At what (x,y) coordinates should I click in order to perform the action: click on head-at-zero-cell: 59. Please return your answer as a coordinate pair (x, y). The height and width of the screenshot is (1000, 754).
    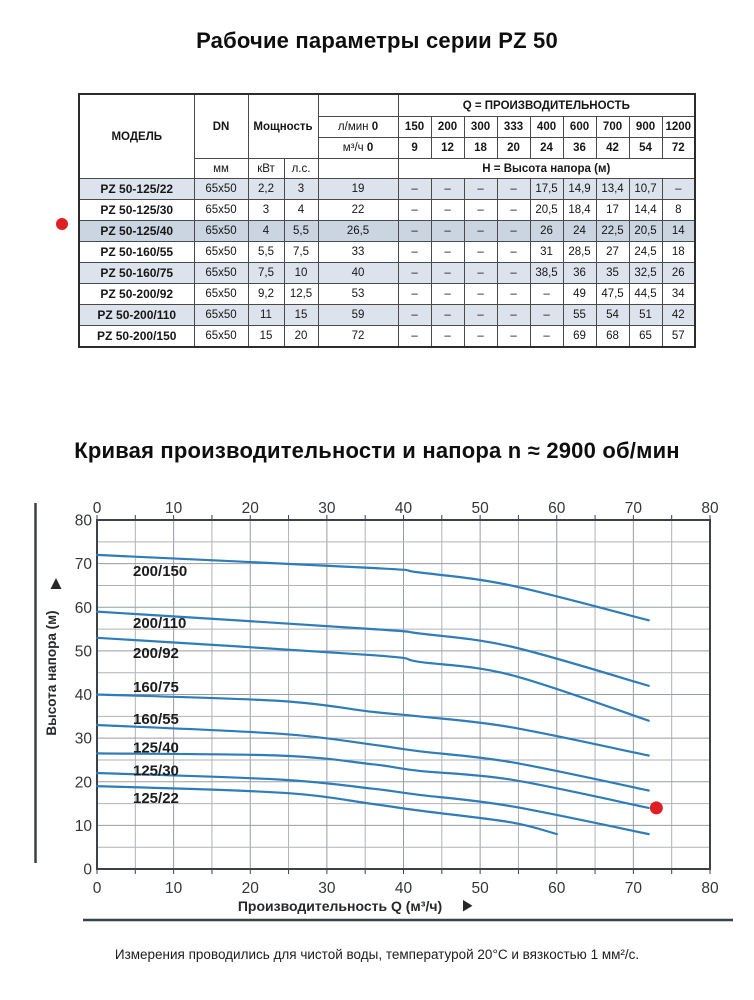
    Looking at the image, I should click on (358, 315).